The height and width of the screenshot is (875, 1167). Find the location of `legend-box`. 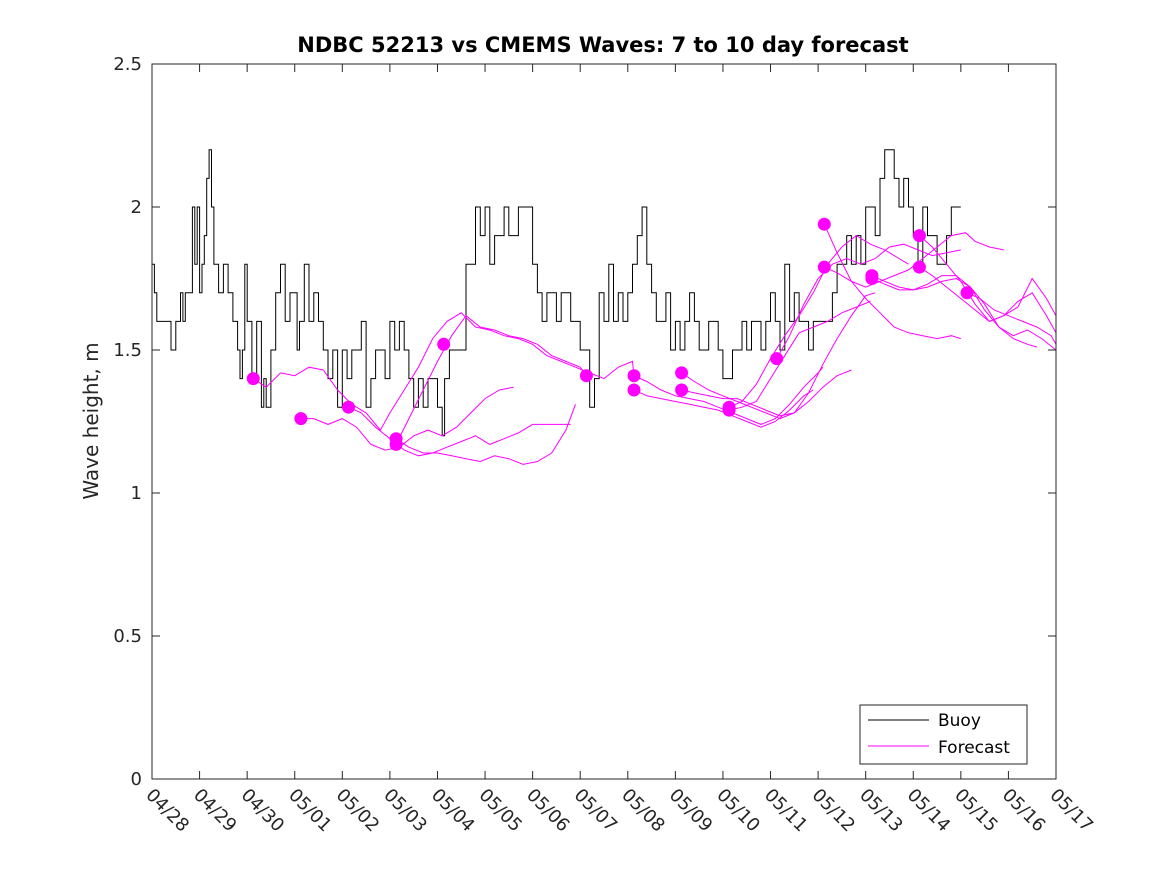

legend-box is located at coordinates (943, 734).